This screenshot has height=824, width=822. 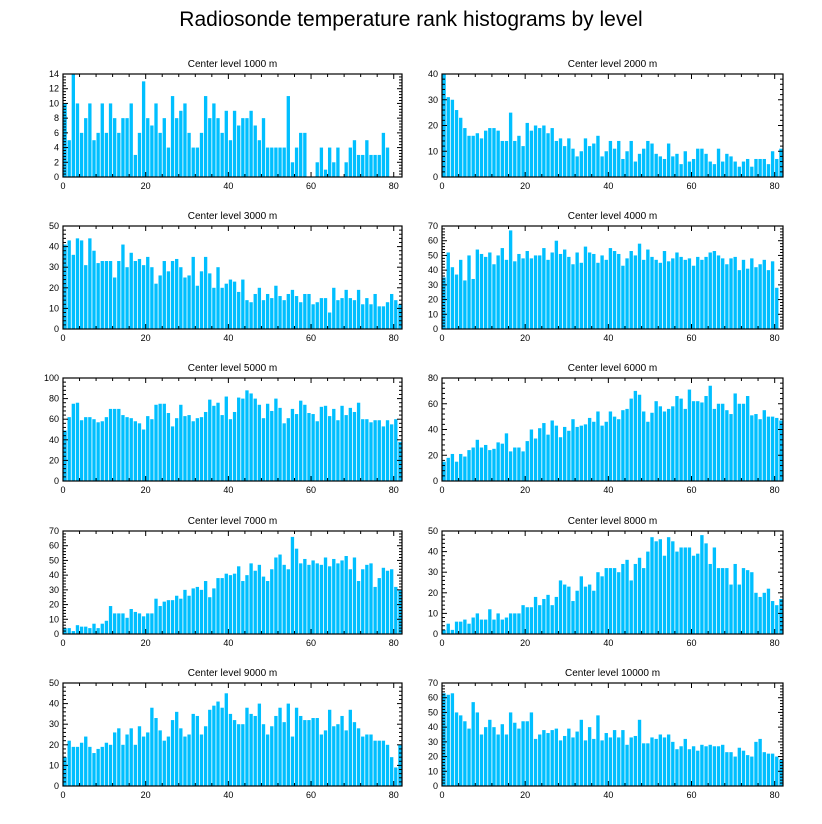 What do you see at coordinates (54, 531) in the screenshot?
I see `y-tick-label: 70` at bounding box center [54, 531].